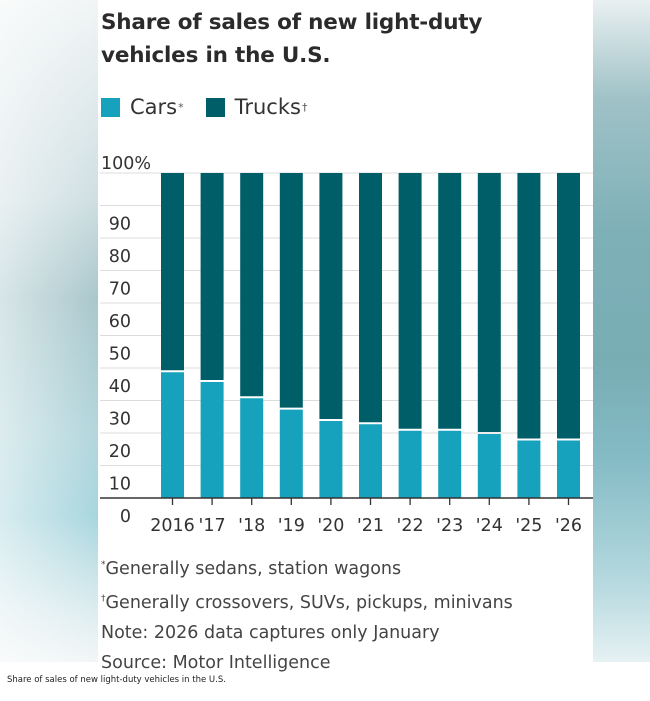 This screenshot has height=701, width=650. What do you see at coordinates (120, 257) in the screenshot?
I see `y-tick-label: 80` at bounding box center [120, 257].